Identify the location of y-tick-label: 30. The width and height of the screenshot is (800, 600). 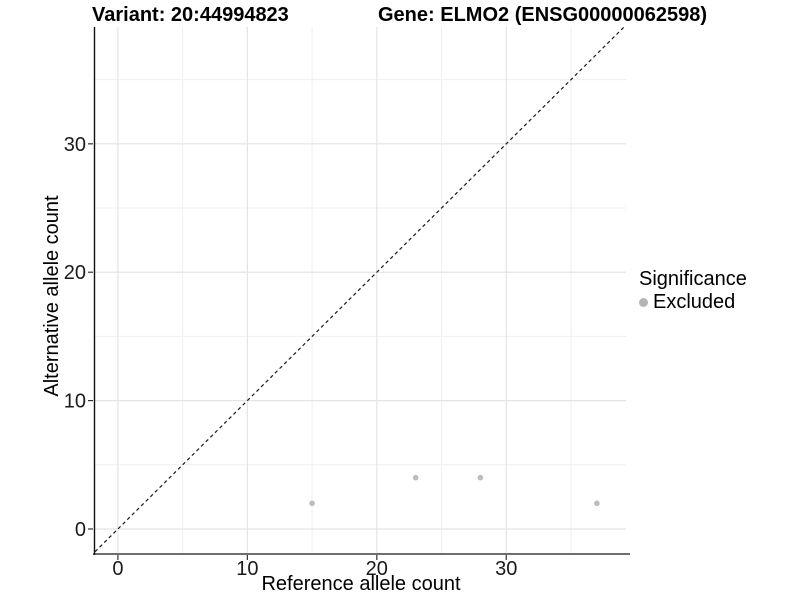
(75, 145).